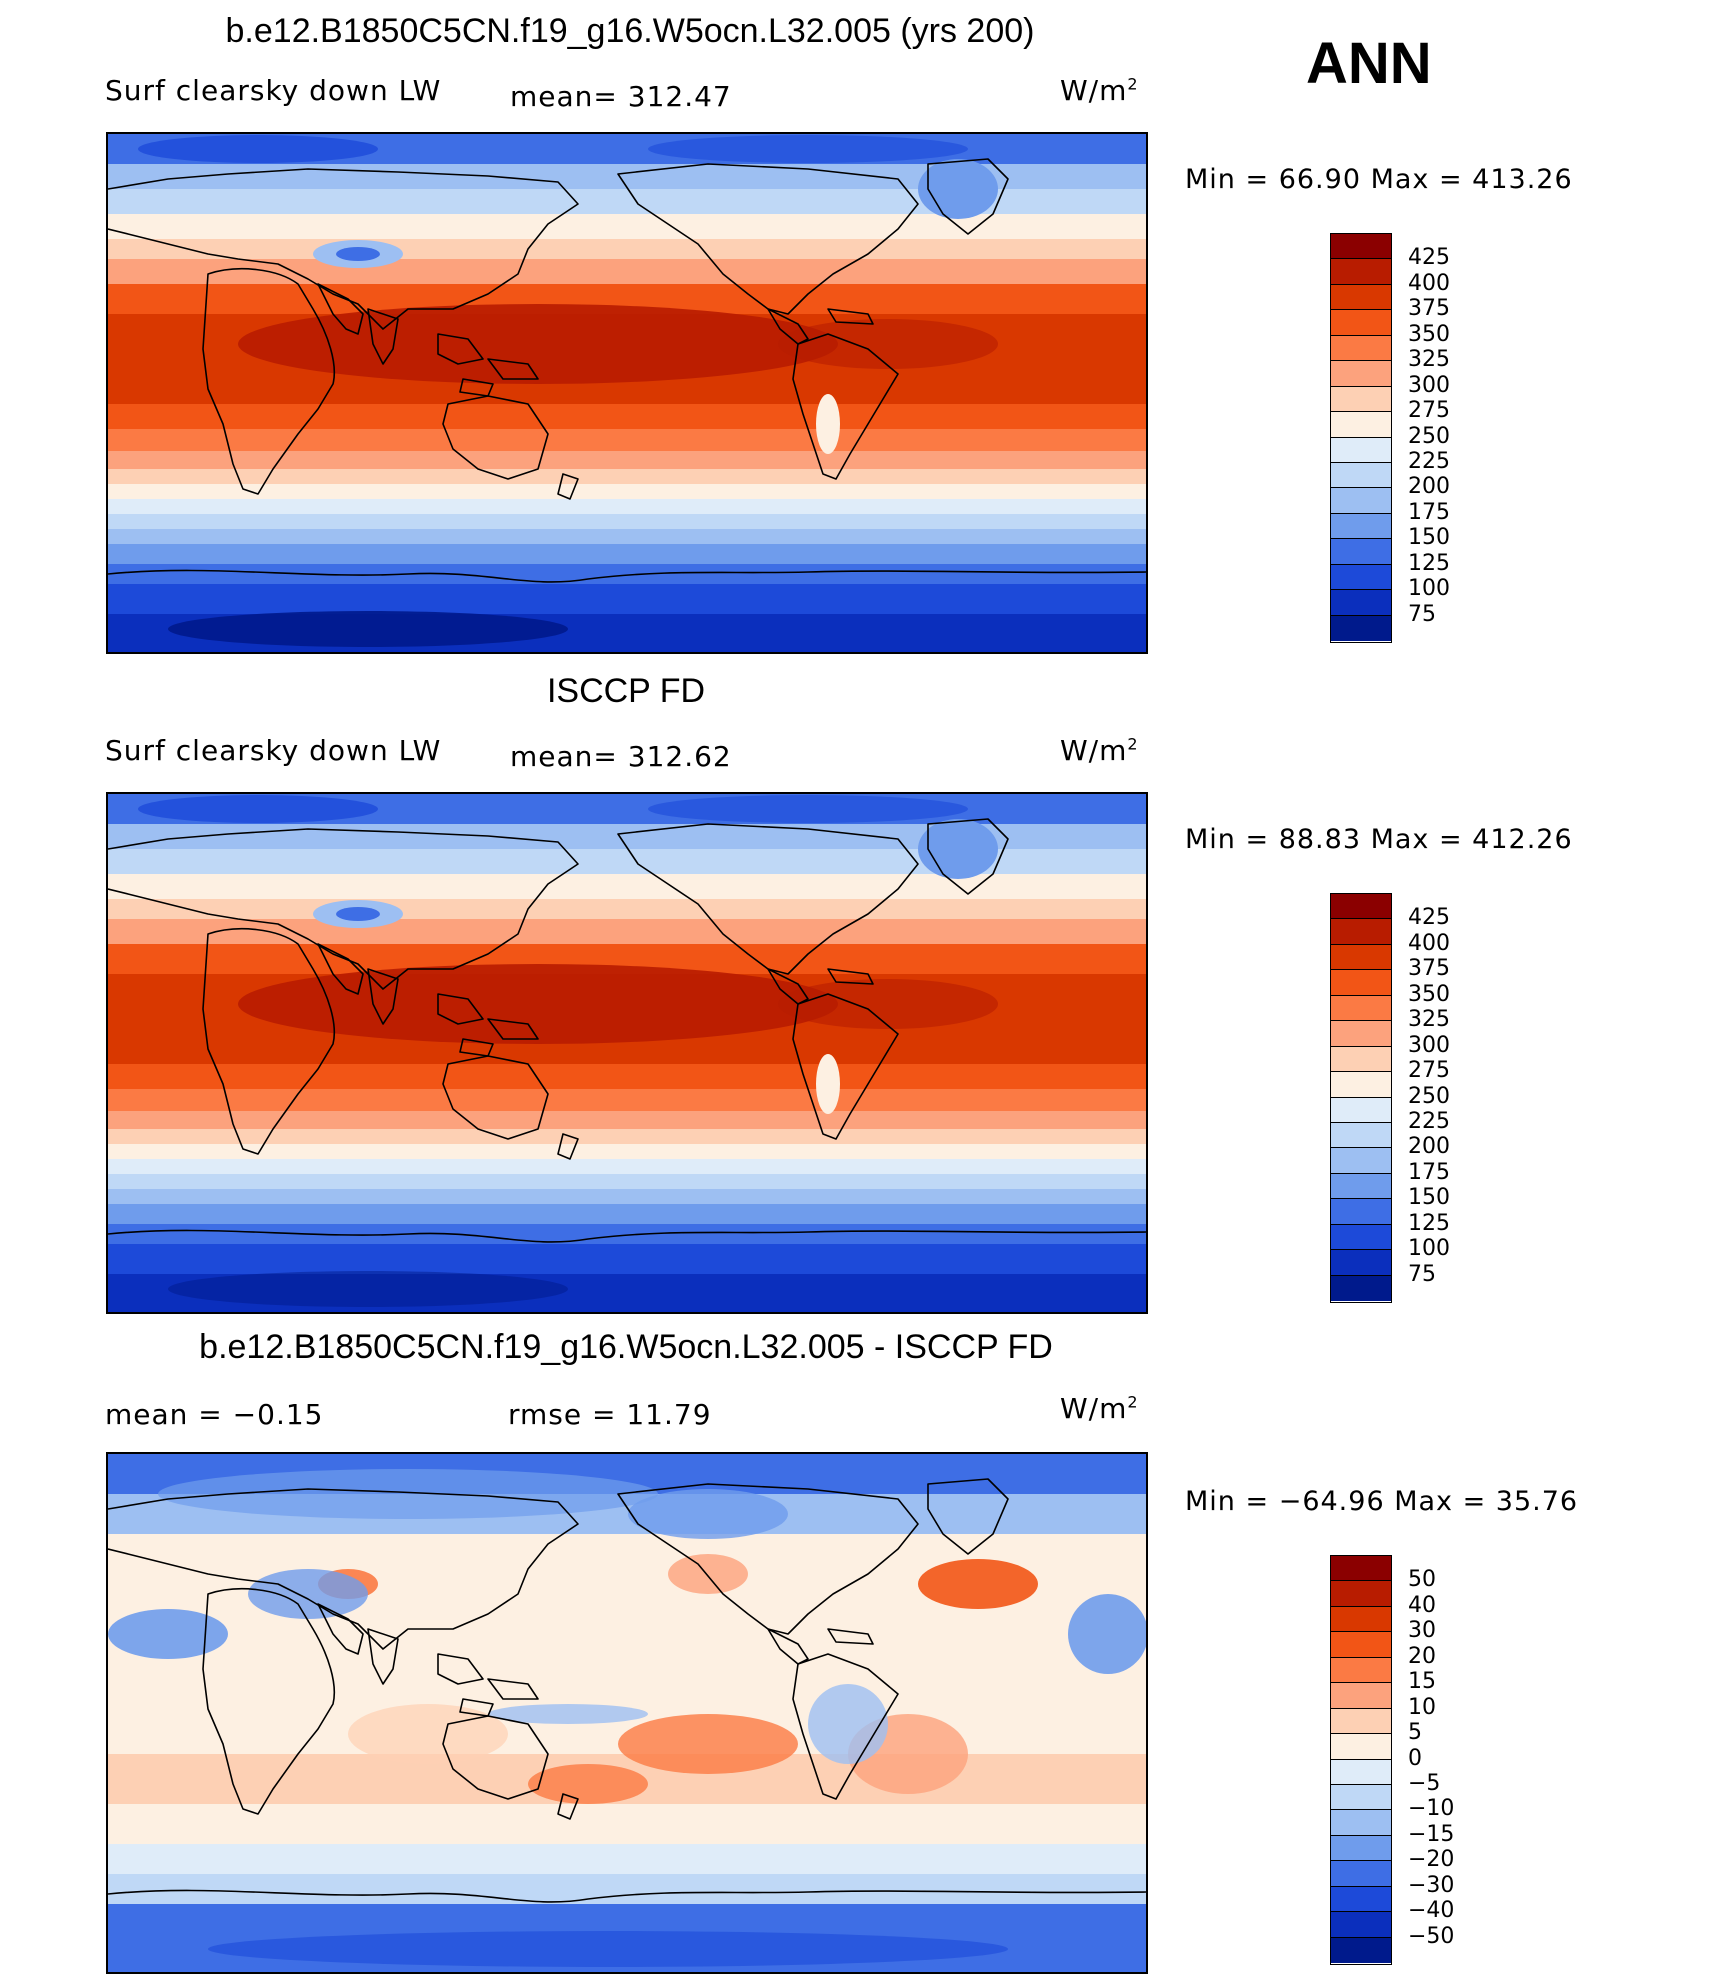  Describe the element at coordinates (1431, 1860) in the screenshot. I see `colorbar-tick-label: −20` at that location.